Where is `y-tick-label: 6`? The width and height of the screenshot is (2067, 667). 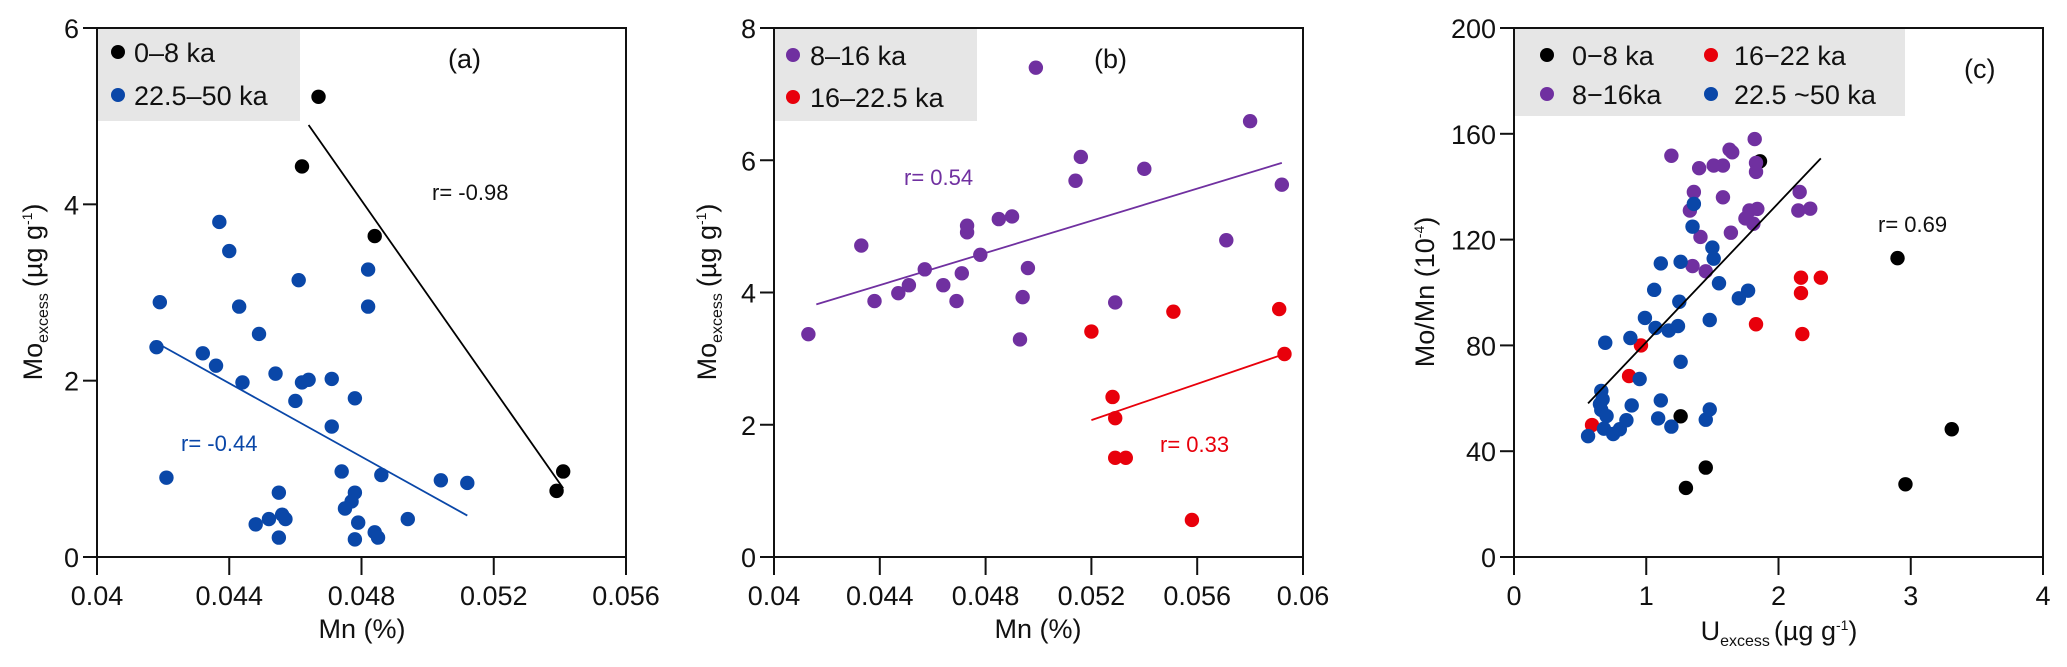
y-tick-label: 6 is located at coordinates (71, 29).